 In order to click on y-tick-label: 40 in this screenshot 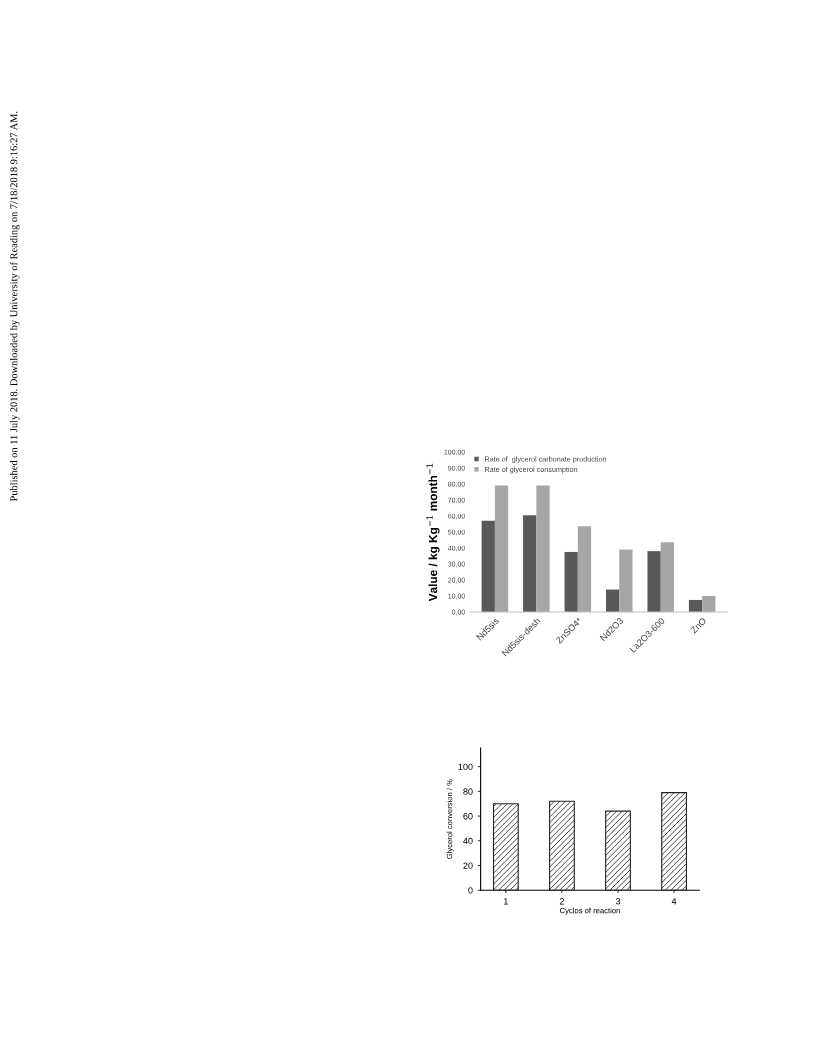, I will do `click(468, 841)`.